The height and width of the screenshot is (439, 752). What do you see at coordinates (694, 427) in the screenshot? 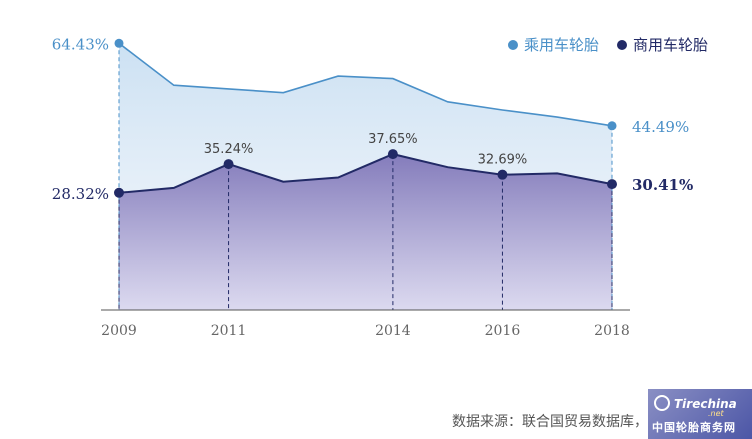
I see `watermark-site-name: 中国轮胎商务网` at bounding box center [694, 427].